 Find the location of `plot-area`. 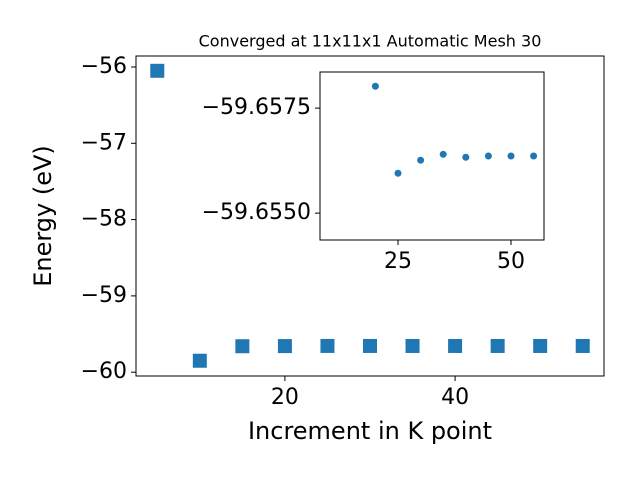

plot-area is located at coordinates (432, 156).